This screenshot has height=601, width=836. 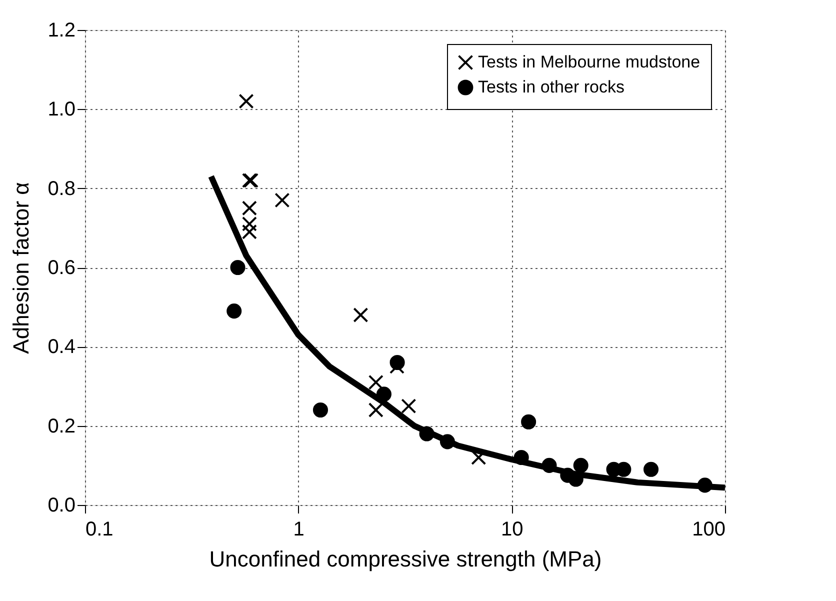 What do you see at coordinates (551, 87) in the screenshot?
I see `legend-label: Tests in other rocks` at bounding box center [551, 87].